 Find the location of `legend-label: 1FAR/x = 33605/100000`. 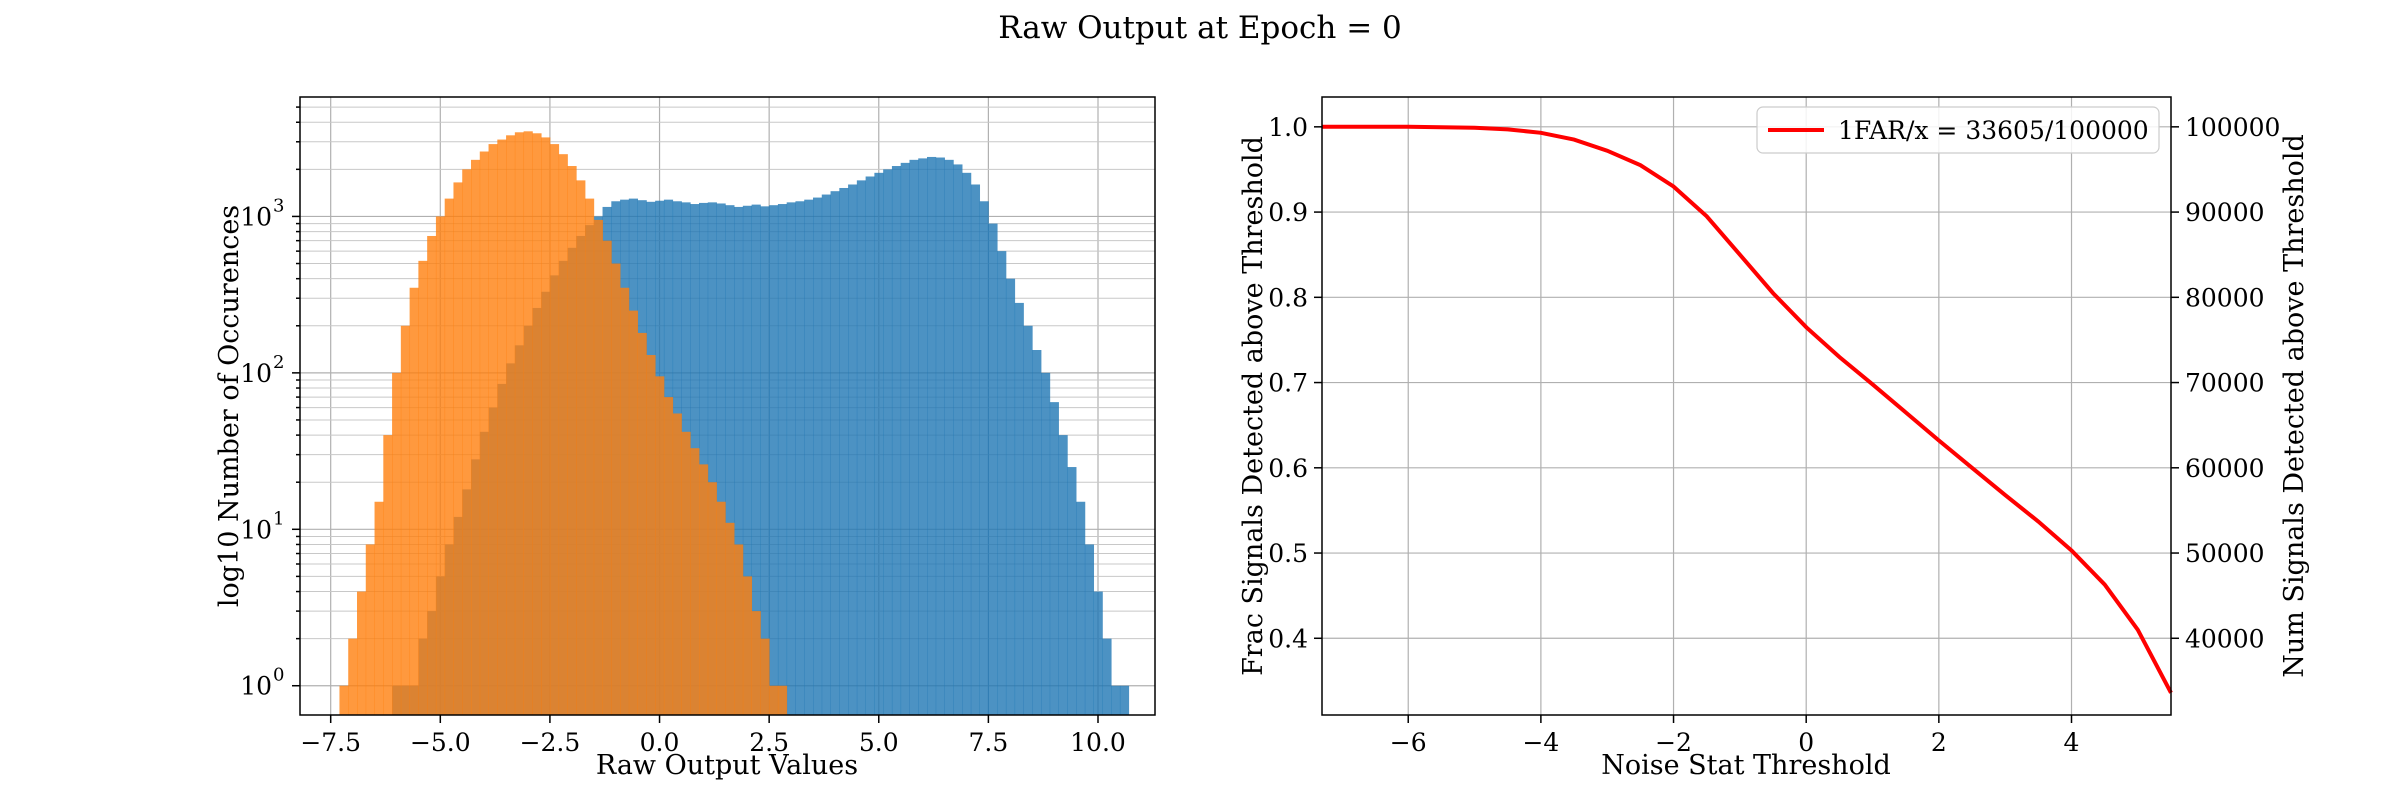

legend-label: 1FAR/x = 33605/100000 is located at coordinates (1993, 130).